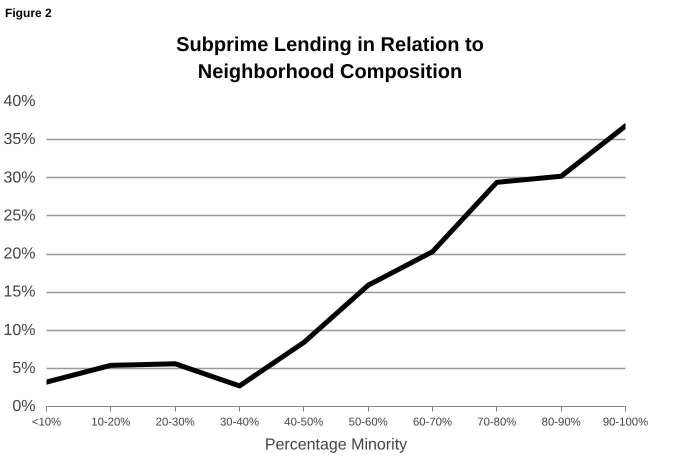 The image size is (675, 465). I want to click on x-tick-label: 30-40%, so click(240, 422).